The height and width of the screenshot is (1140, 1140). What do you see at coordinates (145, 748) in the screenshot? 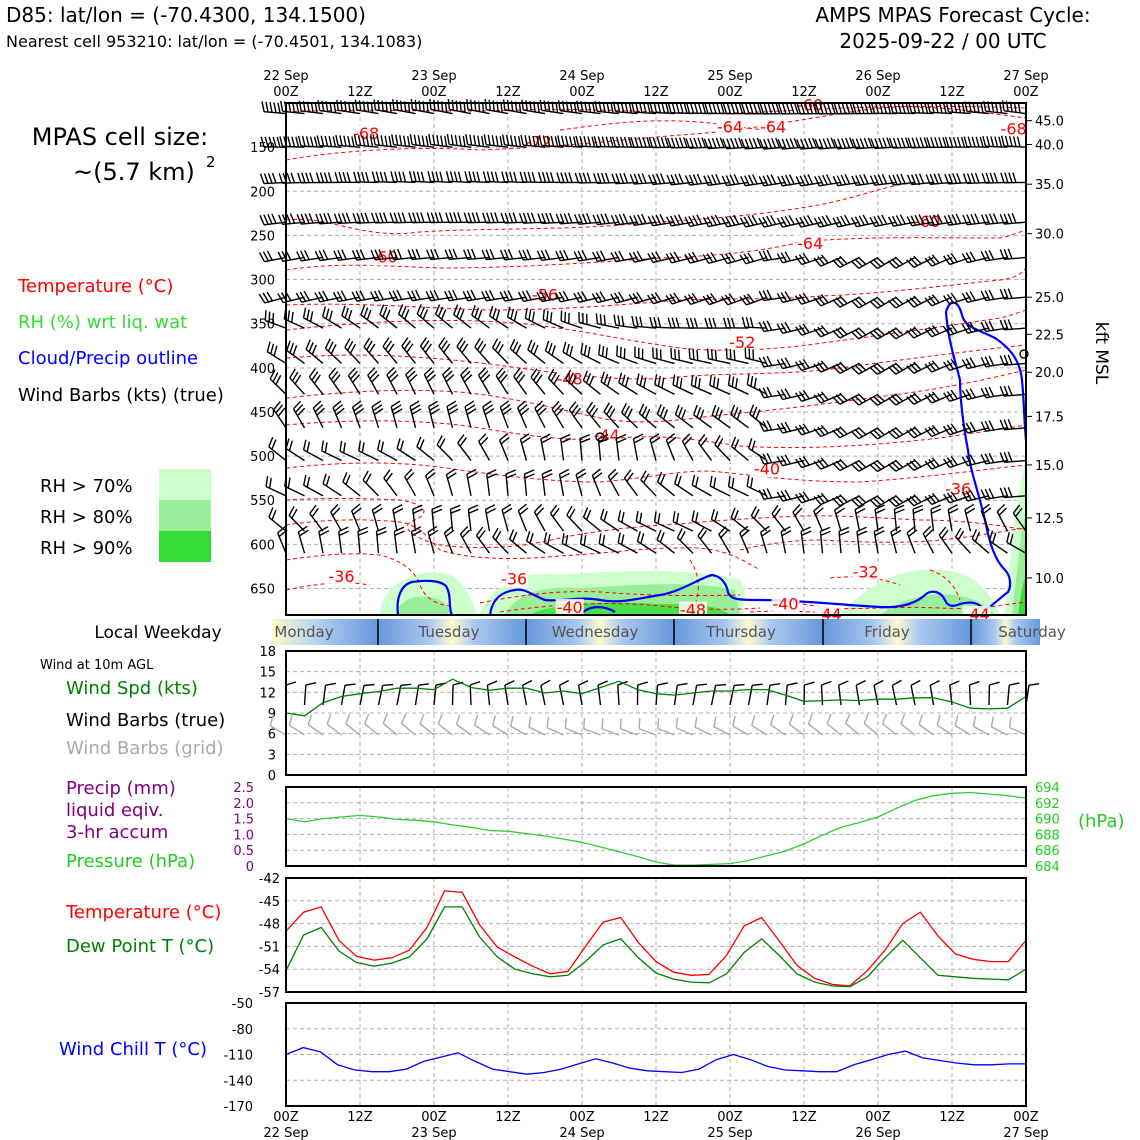
I see `legend-barbs-grid: Wind Barbs (grid)` at bounding box center [145, 748].